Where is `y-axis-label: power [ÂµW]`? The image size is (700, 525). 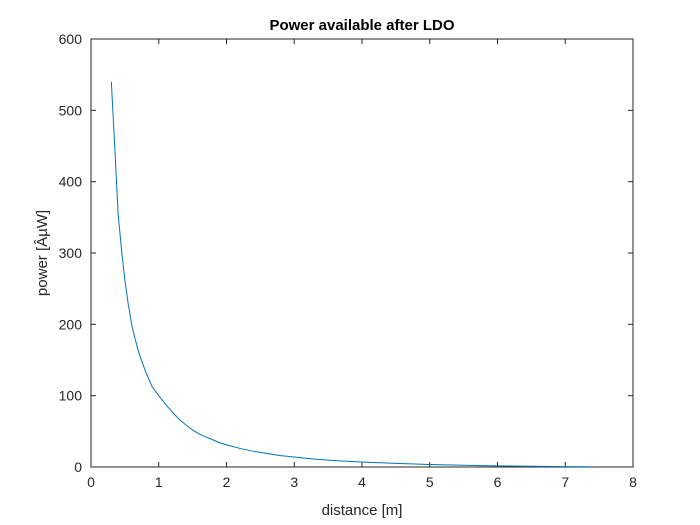
y-axis-label: power [ÂµW] is located at coordinates (42, 253).